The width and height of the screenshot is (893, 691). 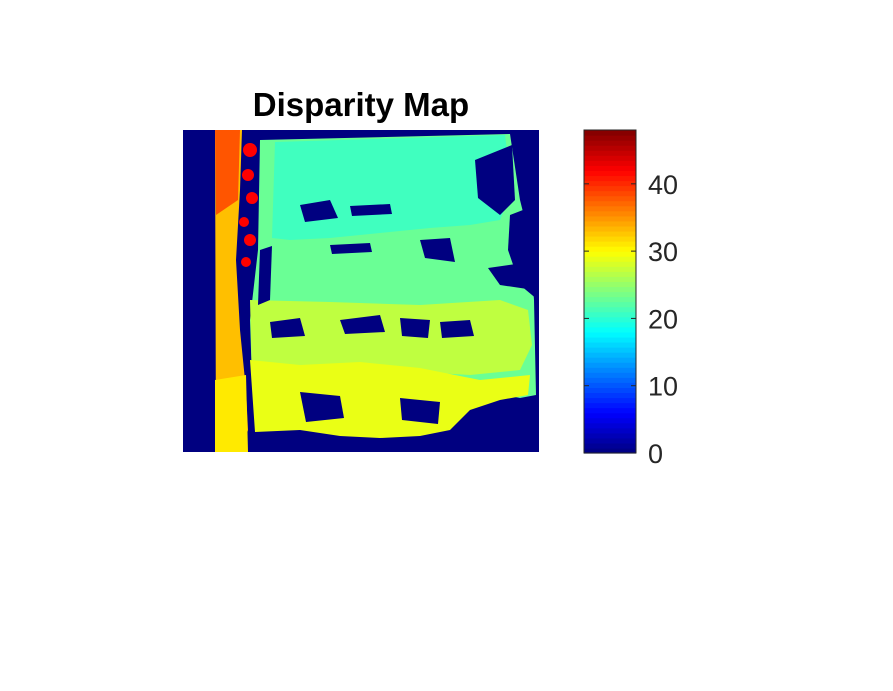 I want to click on colorbar-tick-label: 10, so click(x=663, y=387).